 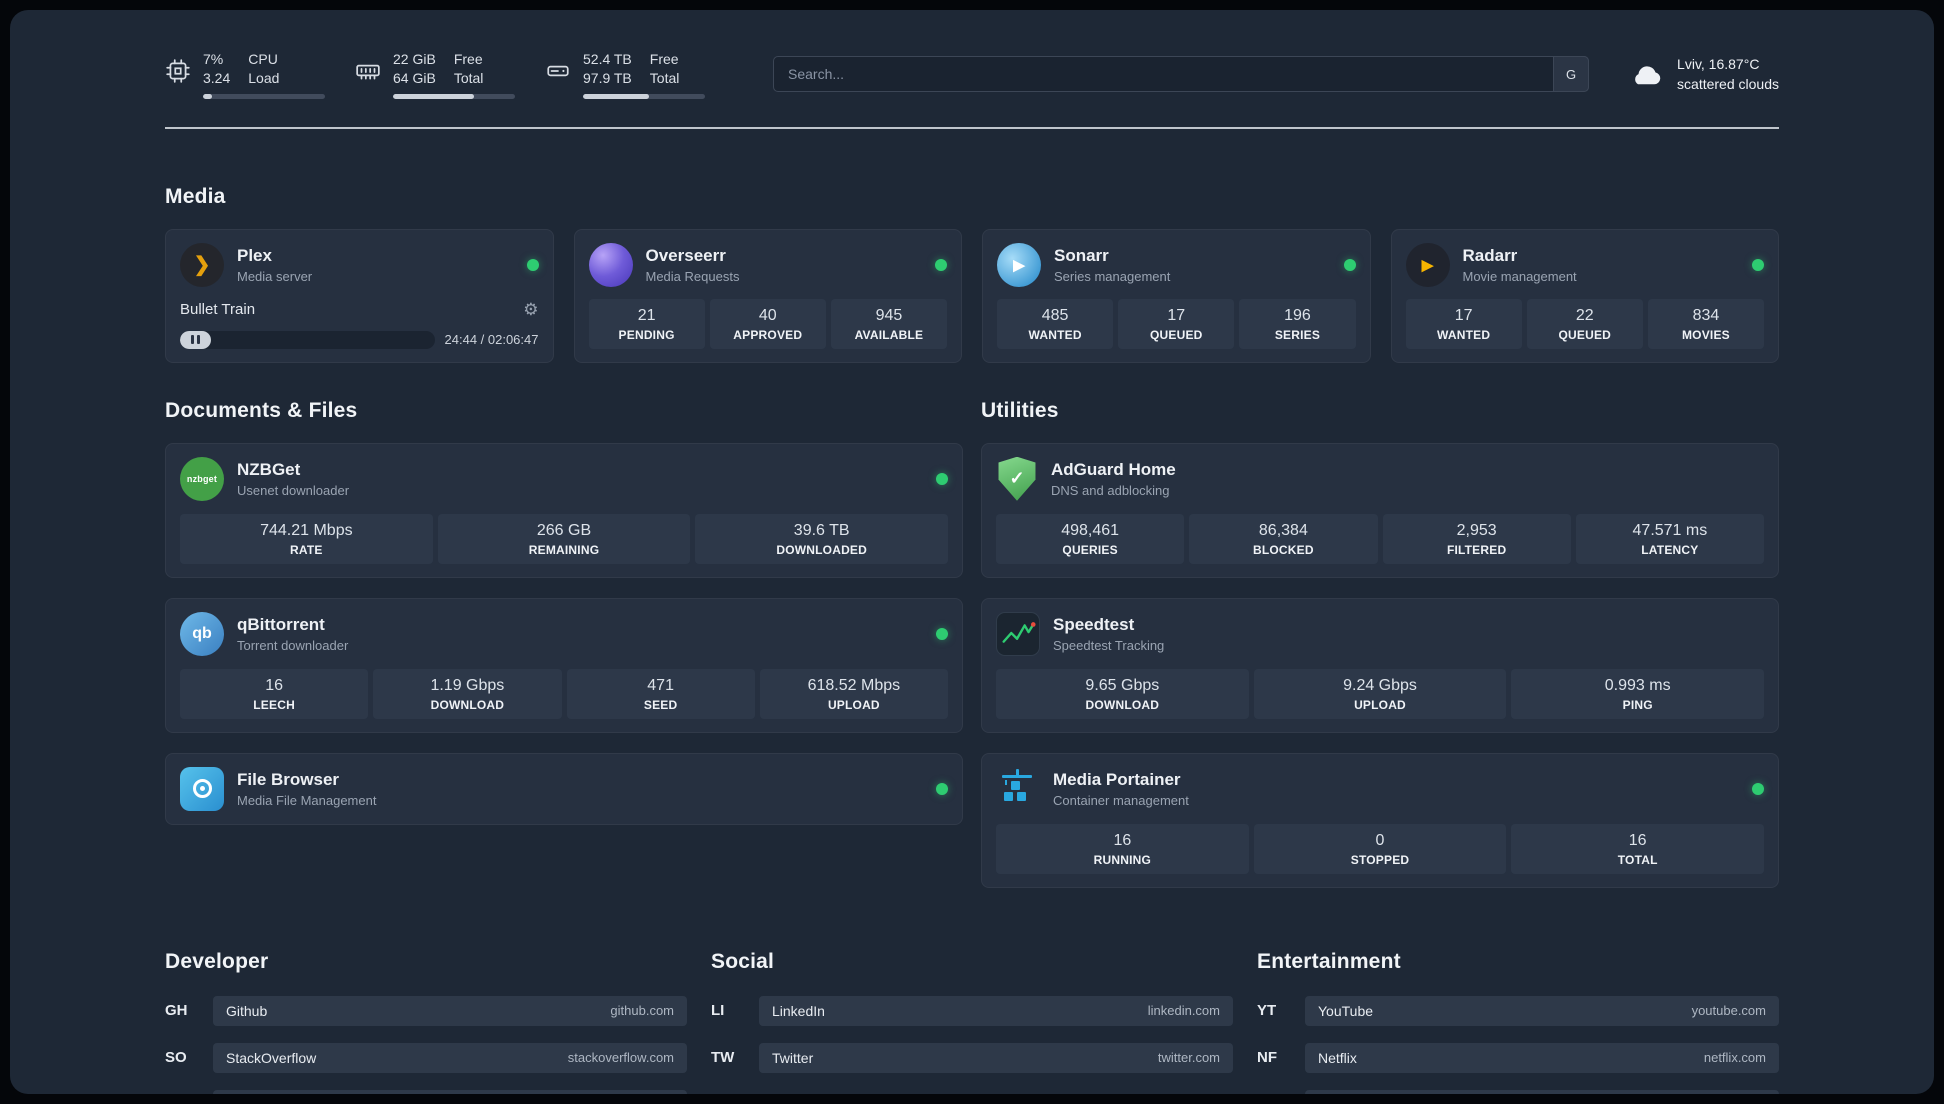 What do you see at coordinates (217, 961) in the screenshot?
I see `developer-section-title: Developer` at bounding box center [217, 961].